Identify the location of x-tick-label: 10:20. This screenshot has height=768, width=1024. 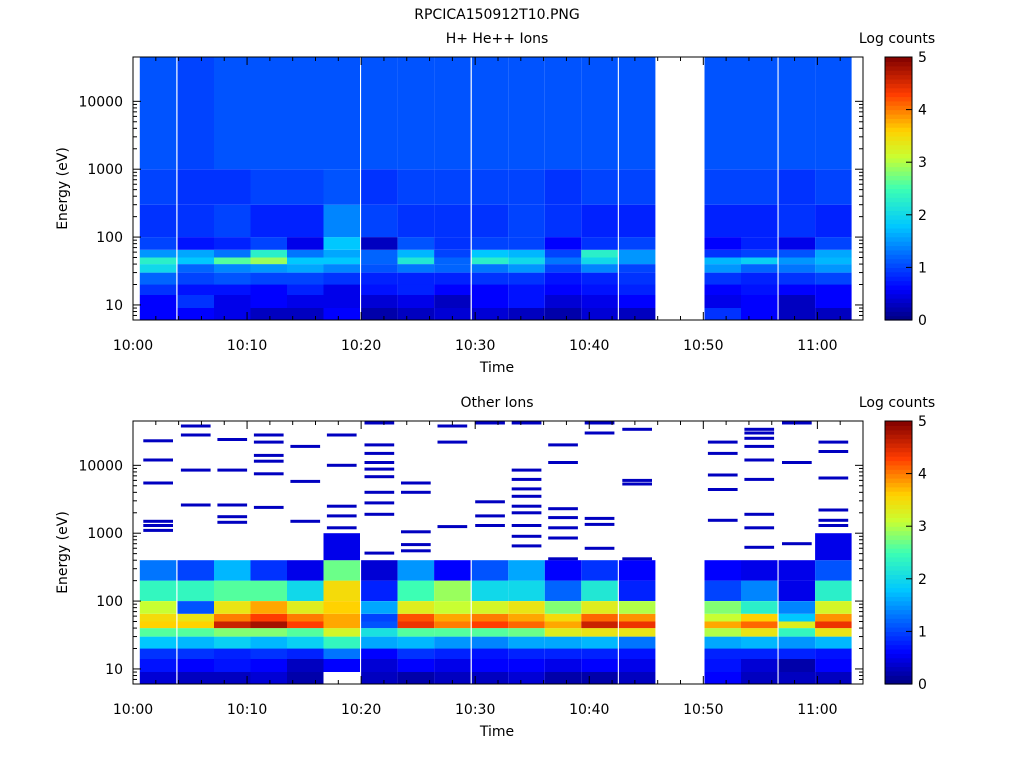
(361, 710).